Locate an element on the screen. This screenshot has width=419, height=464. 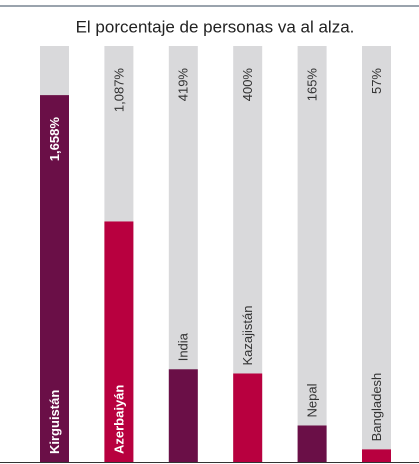
category-label: Kirguistán is located at coordinates (54, 422).